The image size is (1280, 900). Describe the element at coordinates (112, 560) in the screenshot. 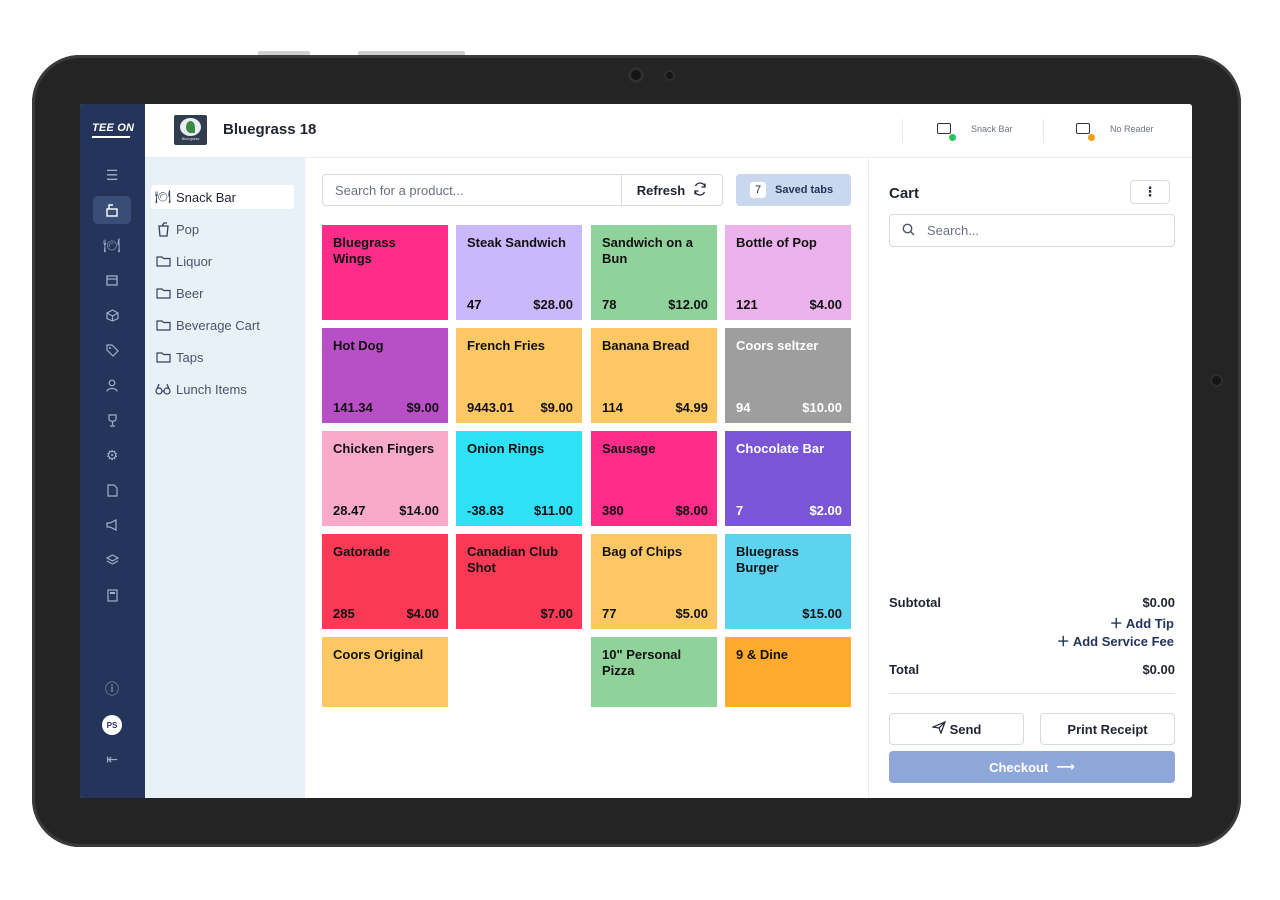

I see `layers-icon` at that location.